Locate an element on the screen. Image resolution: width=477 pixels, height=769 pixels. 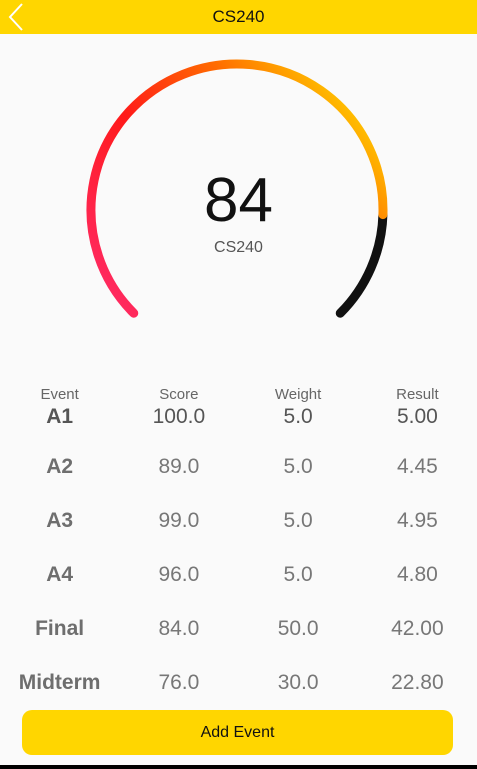
column-header-score: Score is located at coordinates (179, 394).